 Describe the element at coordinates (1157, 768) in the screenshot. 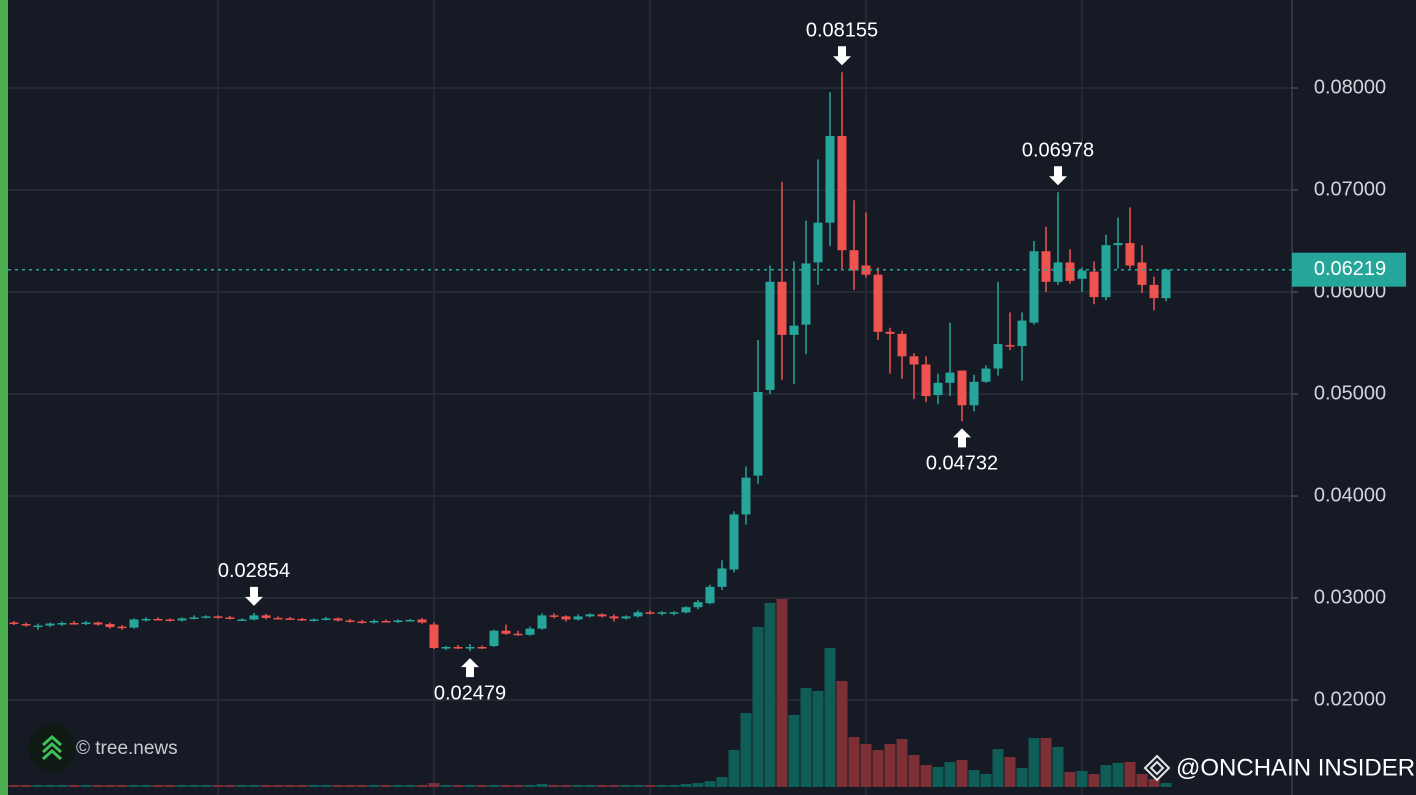

I see `credit-icon` at that location.